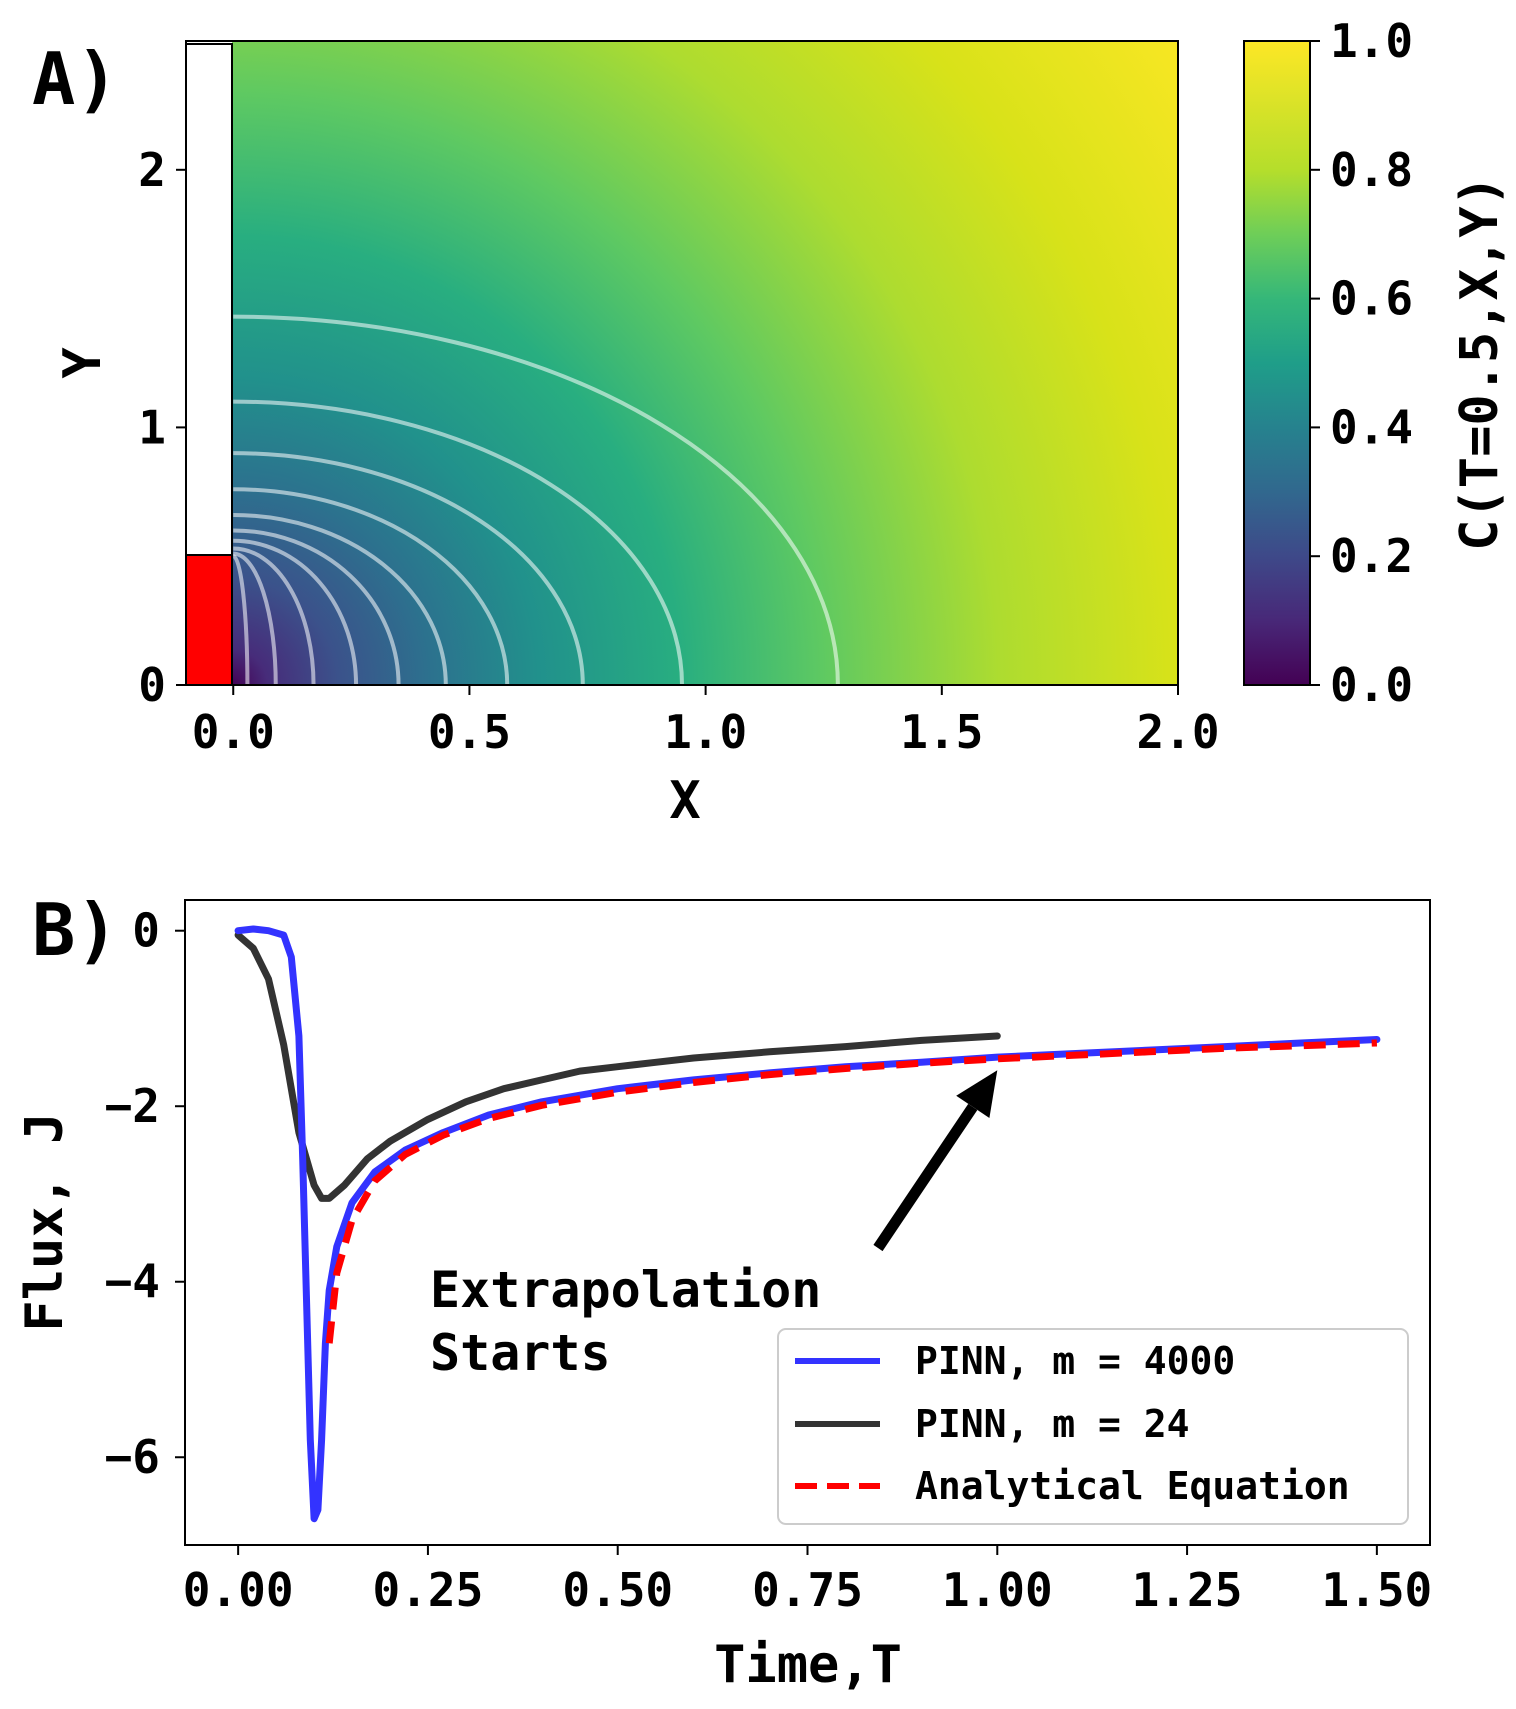 The image size is (1516, 1709). I want to click on flux-line-analytical, so click(851, 1191).